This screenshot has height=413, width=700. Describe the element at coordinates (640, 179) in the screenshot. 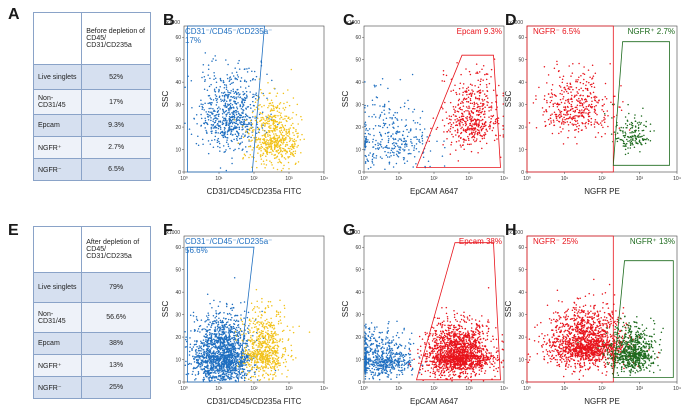

I see `x-tick-label: 10³` at that location.